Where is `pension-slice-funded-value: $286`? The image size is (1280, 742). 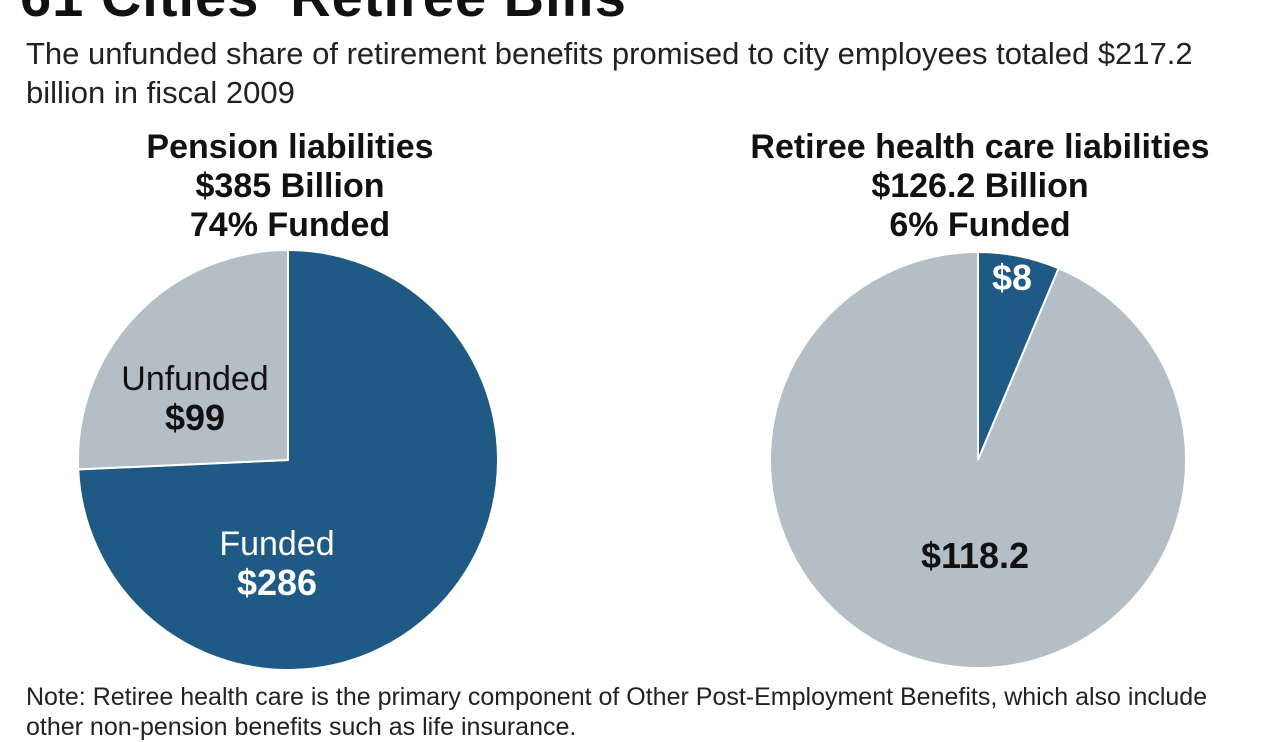
pension-slice-funded-value: $286 is located at coordinates (277, 582).